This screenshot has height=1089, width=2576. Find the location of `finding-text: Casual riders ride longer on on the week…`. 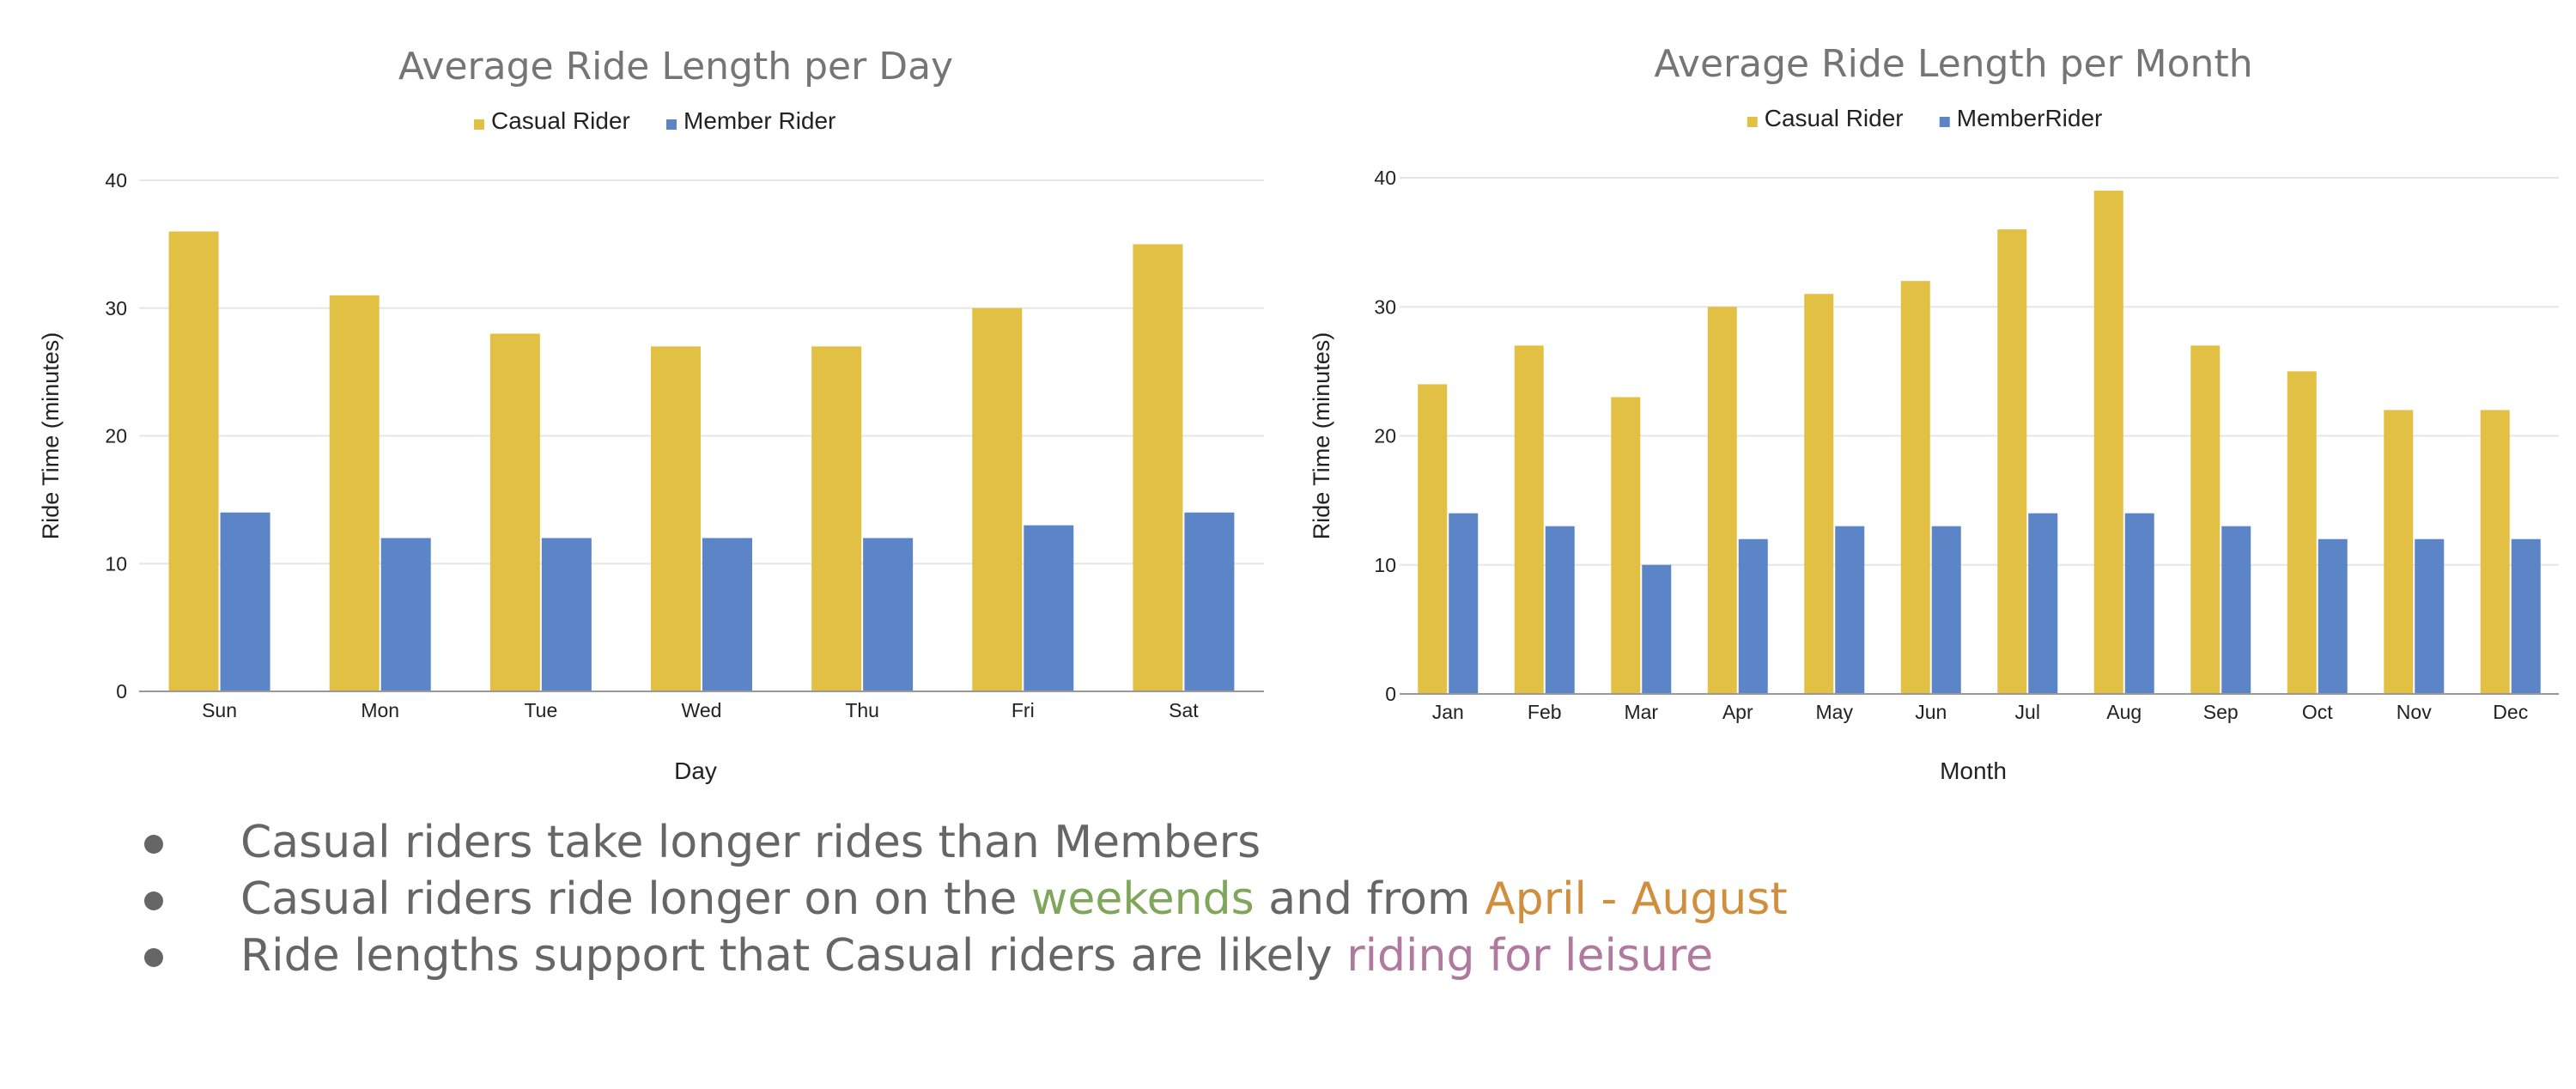

finding-text: Casual riders ride longer on on the week… is located at coordinates (1014, 899).